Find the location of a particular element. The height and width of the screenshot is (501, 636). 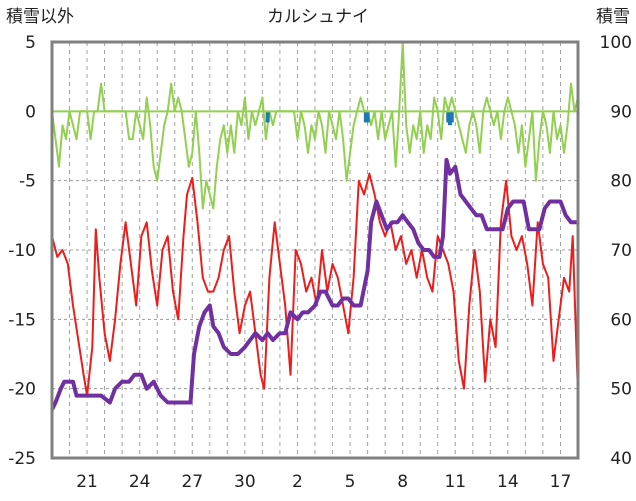

right-tick-label: 60 is located at coordinates (621, 320).